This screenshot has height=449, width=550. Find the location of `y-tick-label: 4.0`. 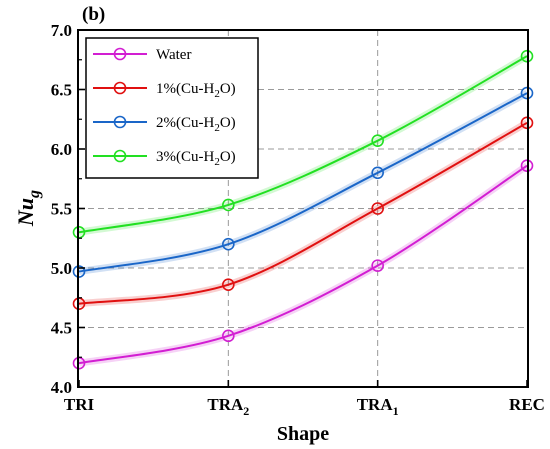

y-tick-label: 4.0 is located at coordinates (61, 387).